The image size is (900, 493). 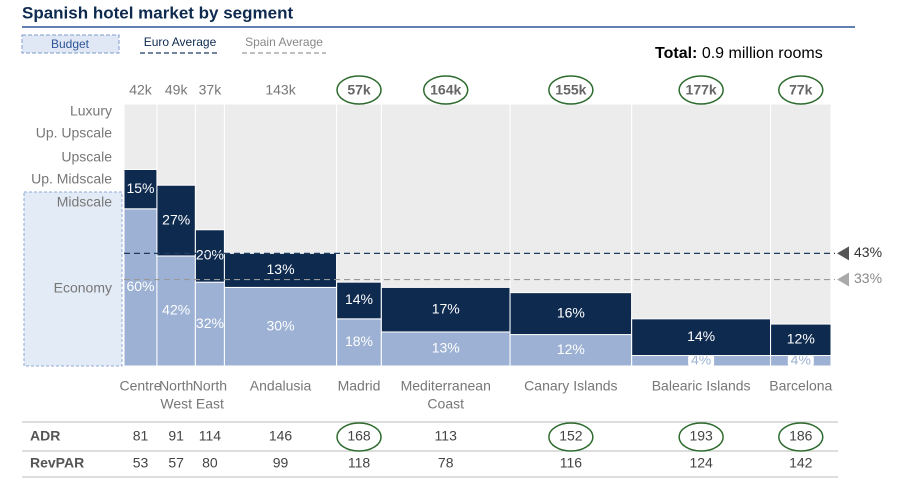 I want to click on row-label: RevPAR, so click(x=57, y=463).